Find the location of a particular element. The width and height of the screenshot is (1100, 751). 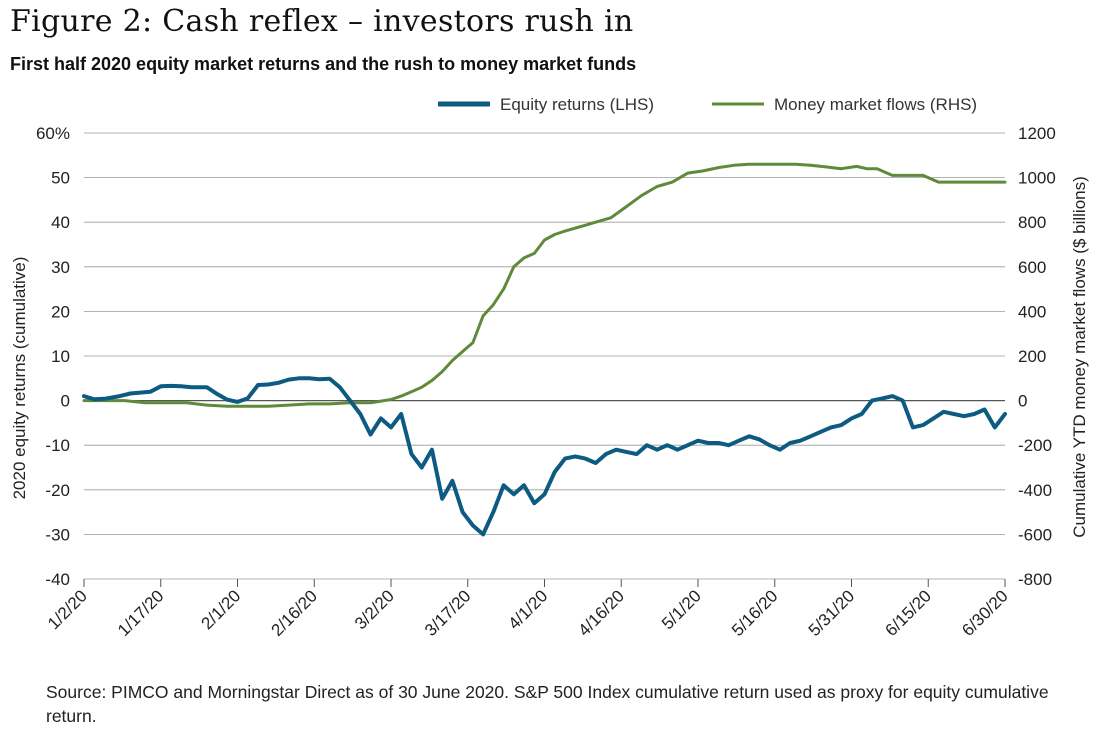

right-tick-label: 1200 is located at coordinates (1037, 133).